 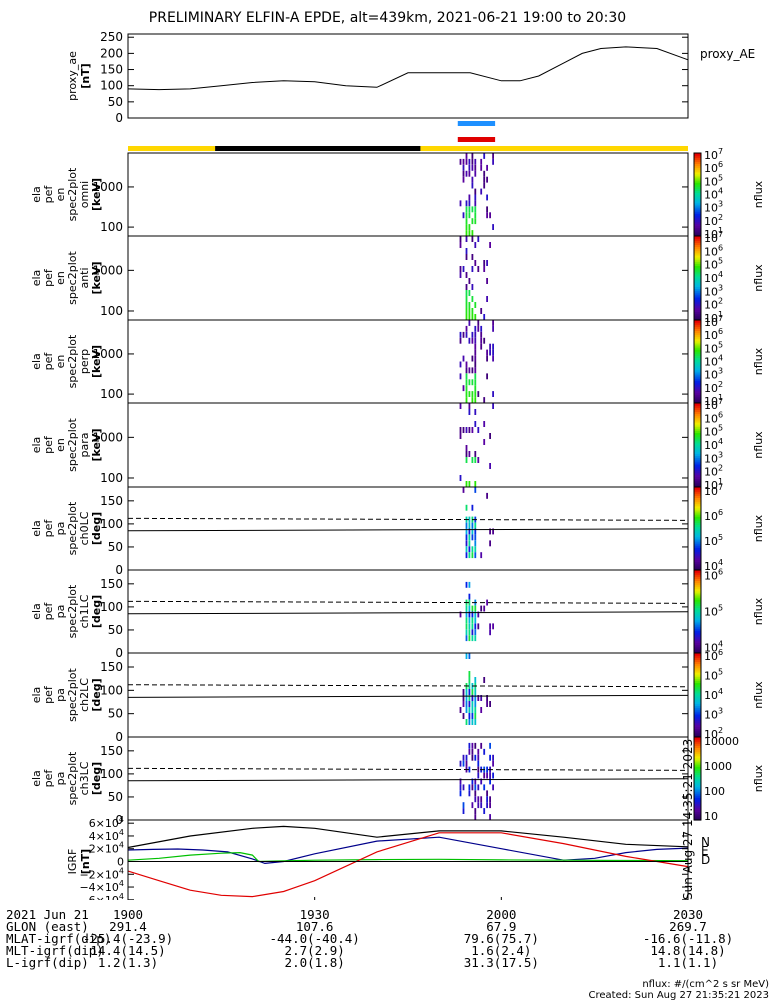 What do you see at coordinates (119, 653) in the screenshot?
I see `spectrogram-ytick-label: 0` at bounding box center [119, 653].